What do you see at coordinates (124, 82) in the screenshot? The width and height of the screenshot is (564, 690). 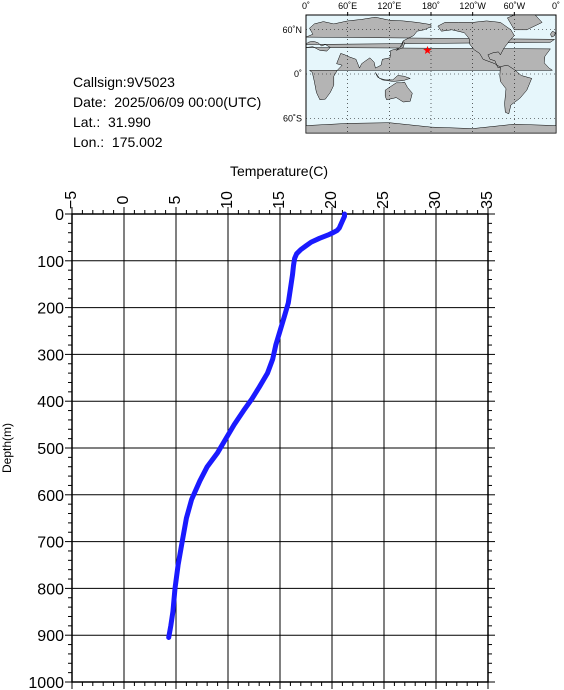 I see `callsign-text: Callsign:9V5023` at bounding box center [124, 82].